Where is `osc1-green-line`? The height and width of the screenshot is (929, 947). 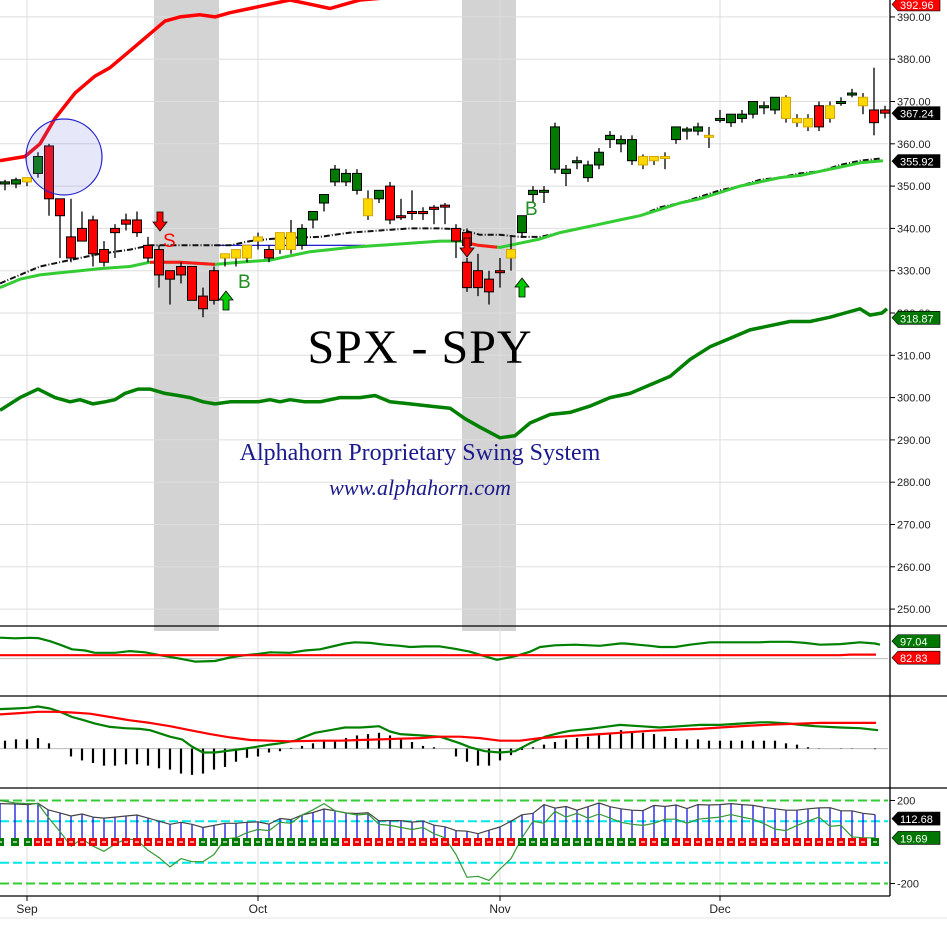
osc1-green-line is located at coordinates (440, 649).